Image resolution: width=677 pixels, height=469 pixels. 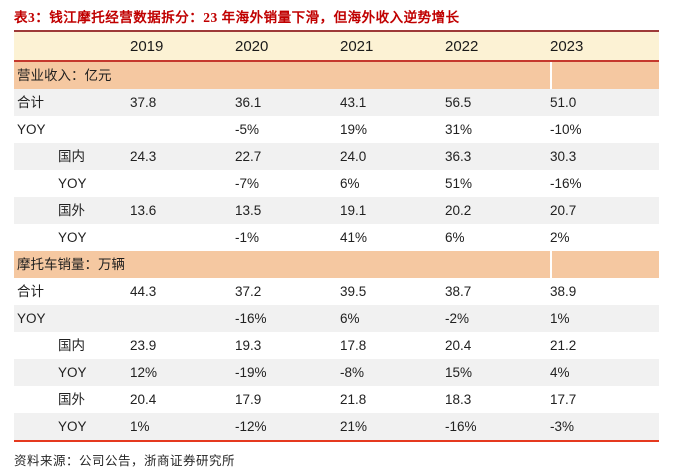 What do you see at coordinates (336, 102) in the screenshot?
I see `table-row: 合计 37.8 36.1 43.1 56.5 51.0` at bounding box center [336, 102].